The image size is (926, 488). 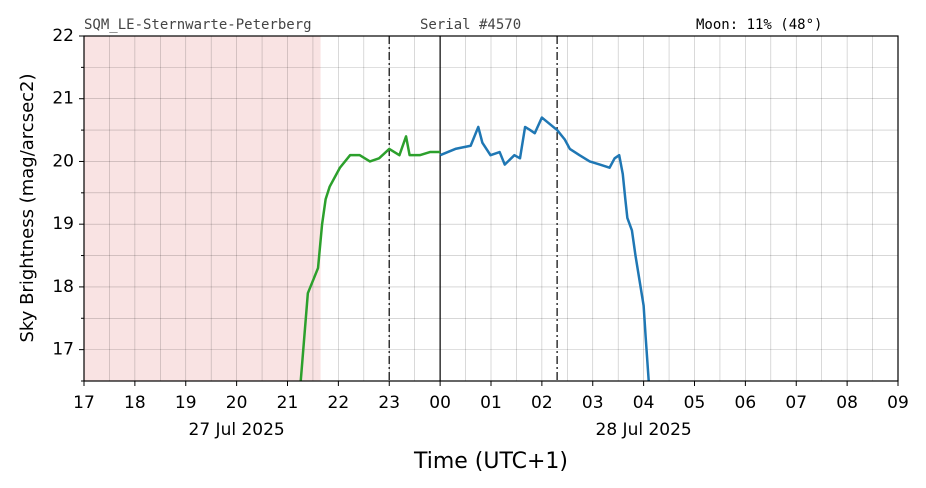 I want to click on x-tick-label: 05, so click(x=695, y=403).